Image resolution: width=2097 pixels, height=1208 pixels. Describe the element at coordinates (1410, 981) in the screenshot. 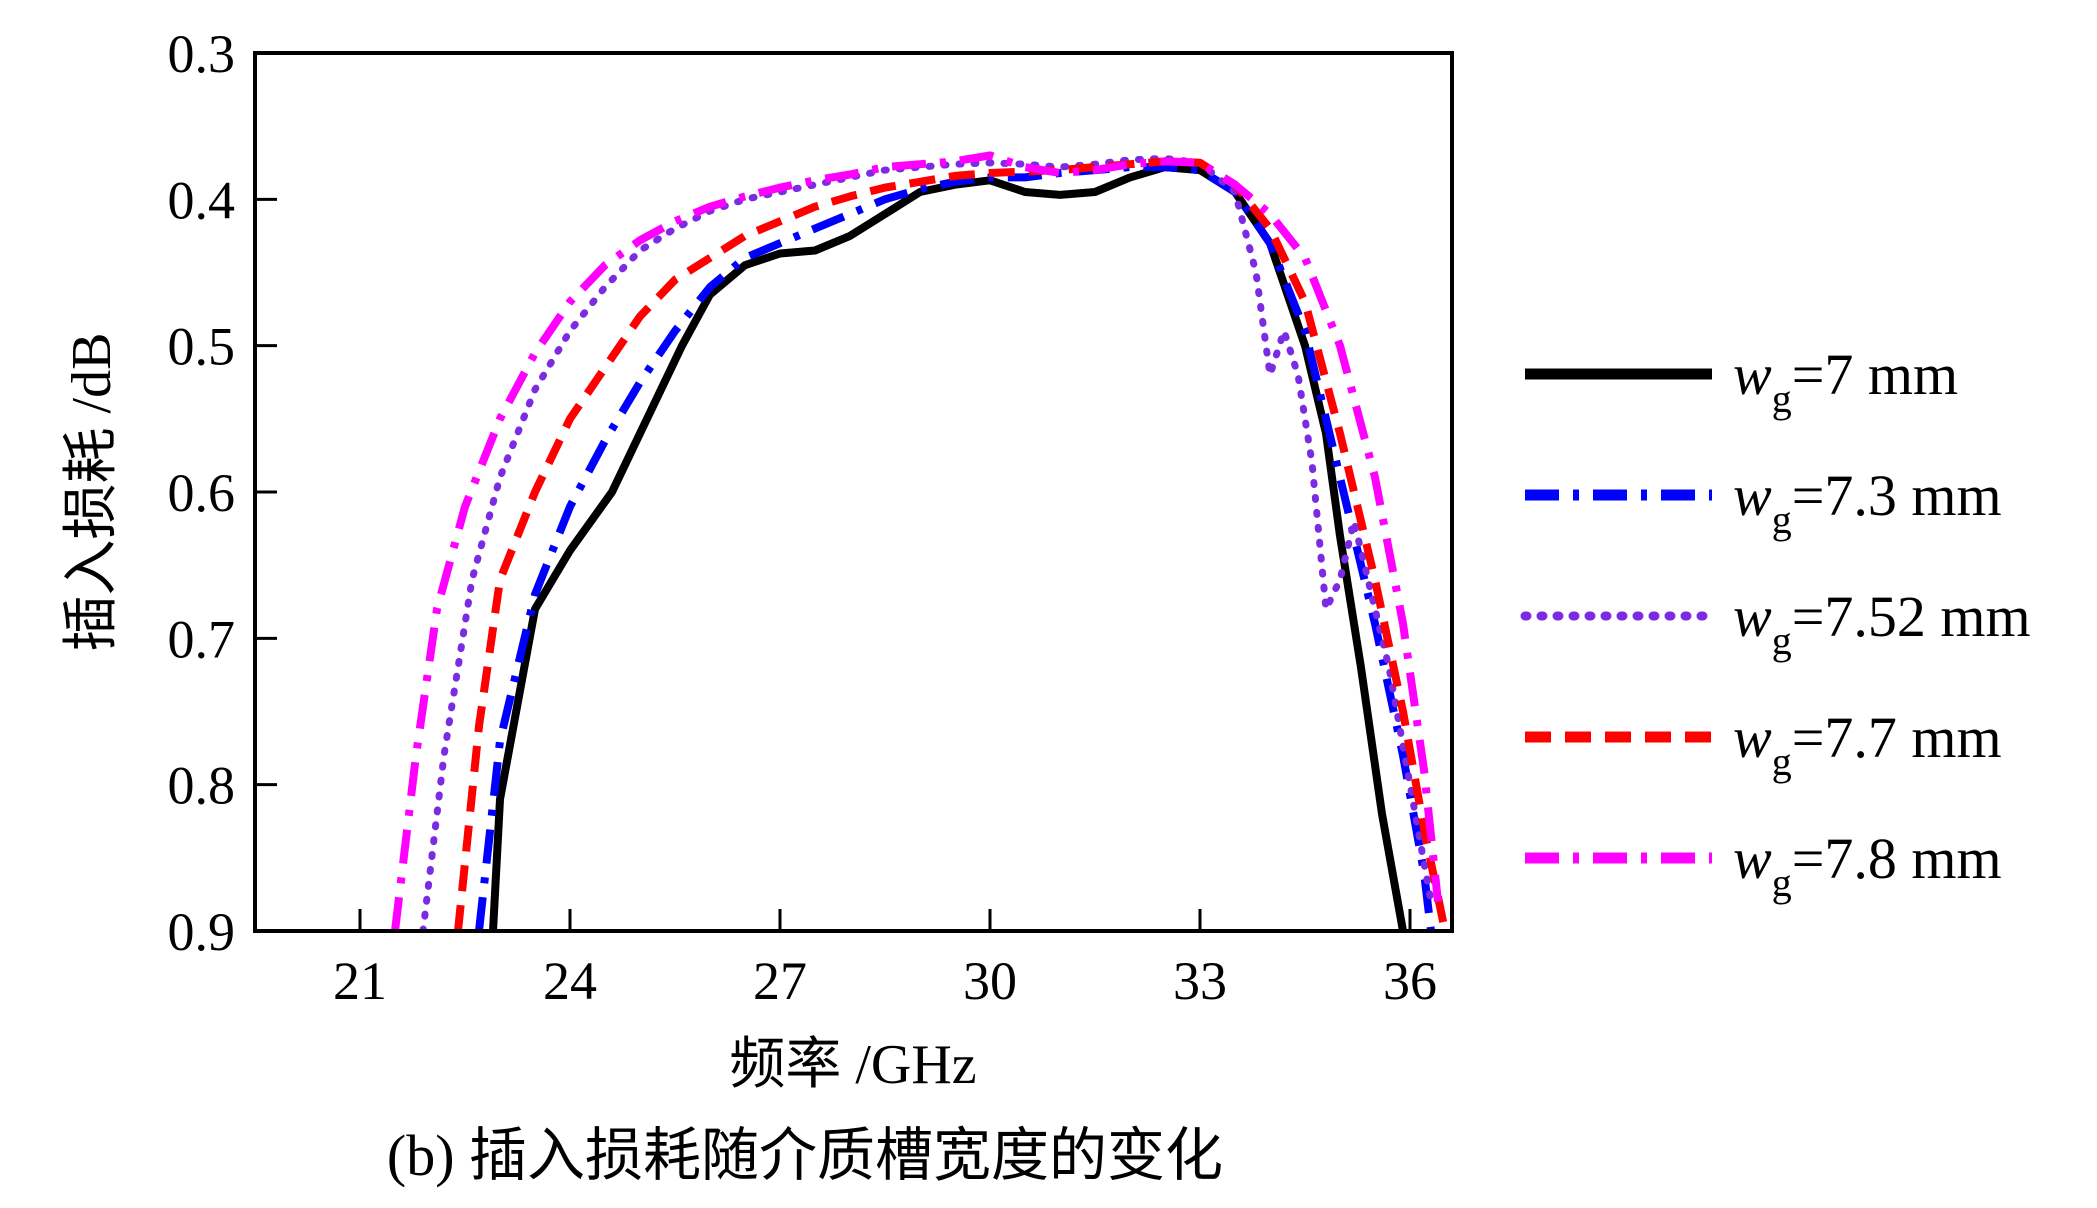

I see `x-tick-label: 36` at that location.